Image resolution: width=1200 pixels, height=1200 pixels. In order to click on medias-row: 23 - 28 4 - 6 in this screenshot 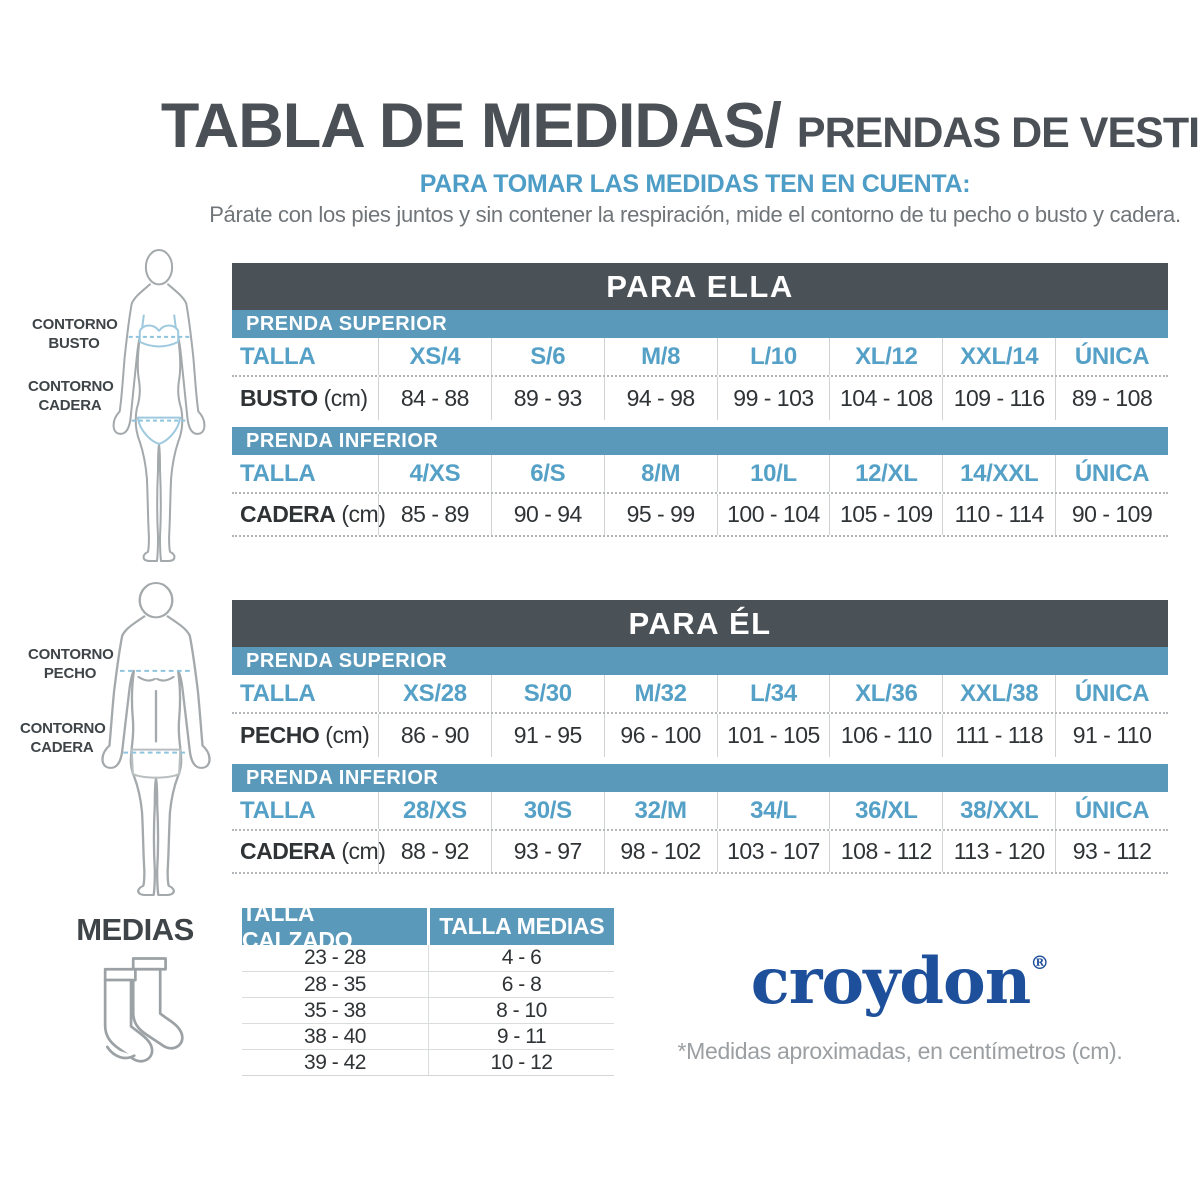, I will do `click(428, 958)`.